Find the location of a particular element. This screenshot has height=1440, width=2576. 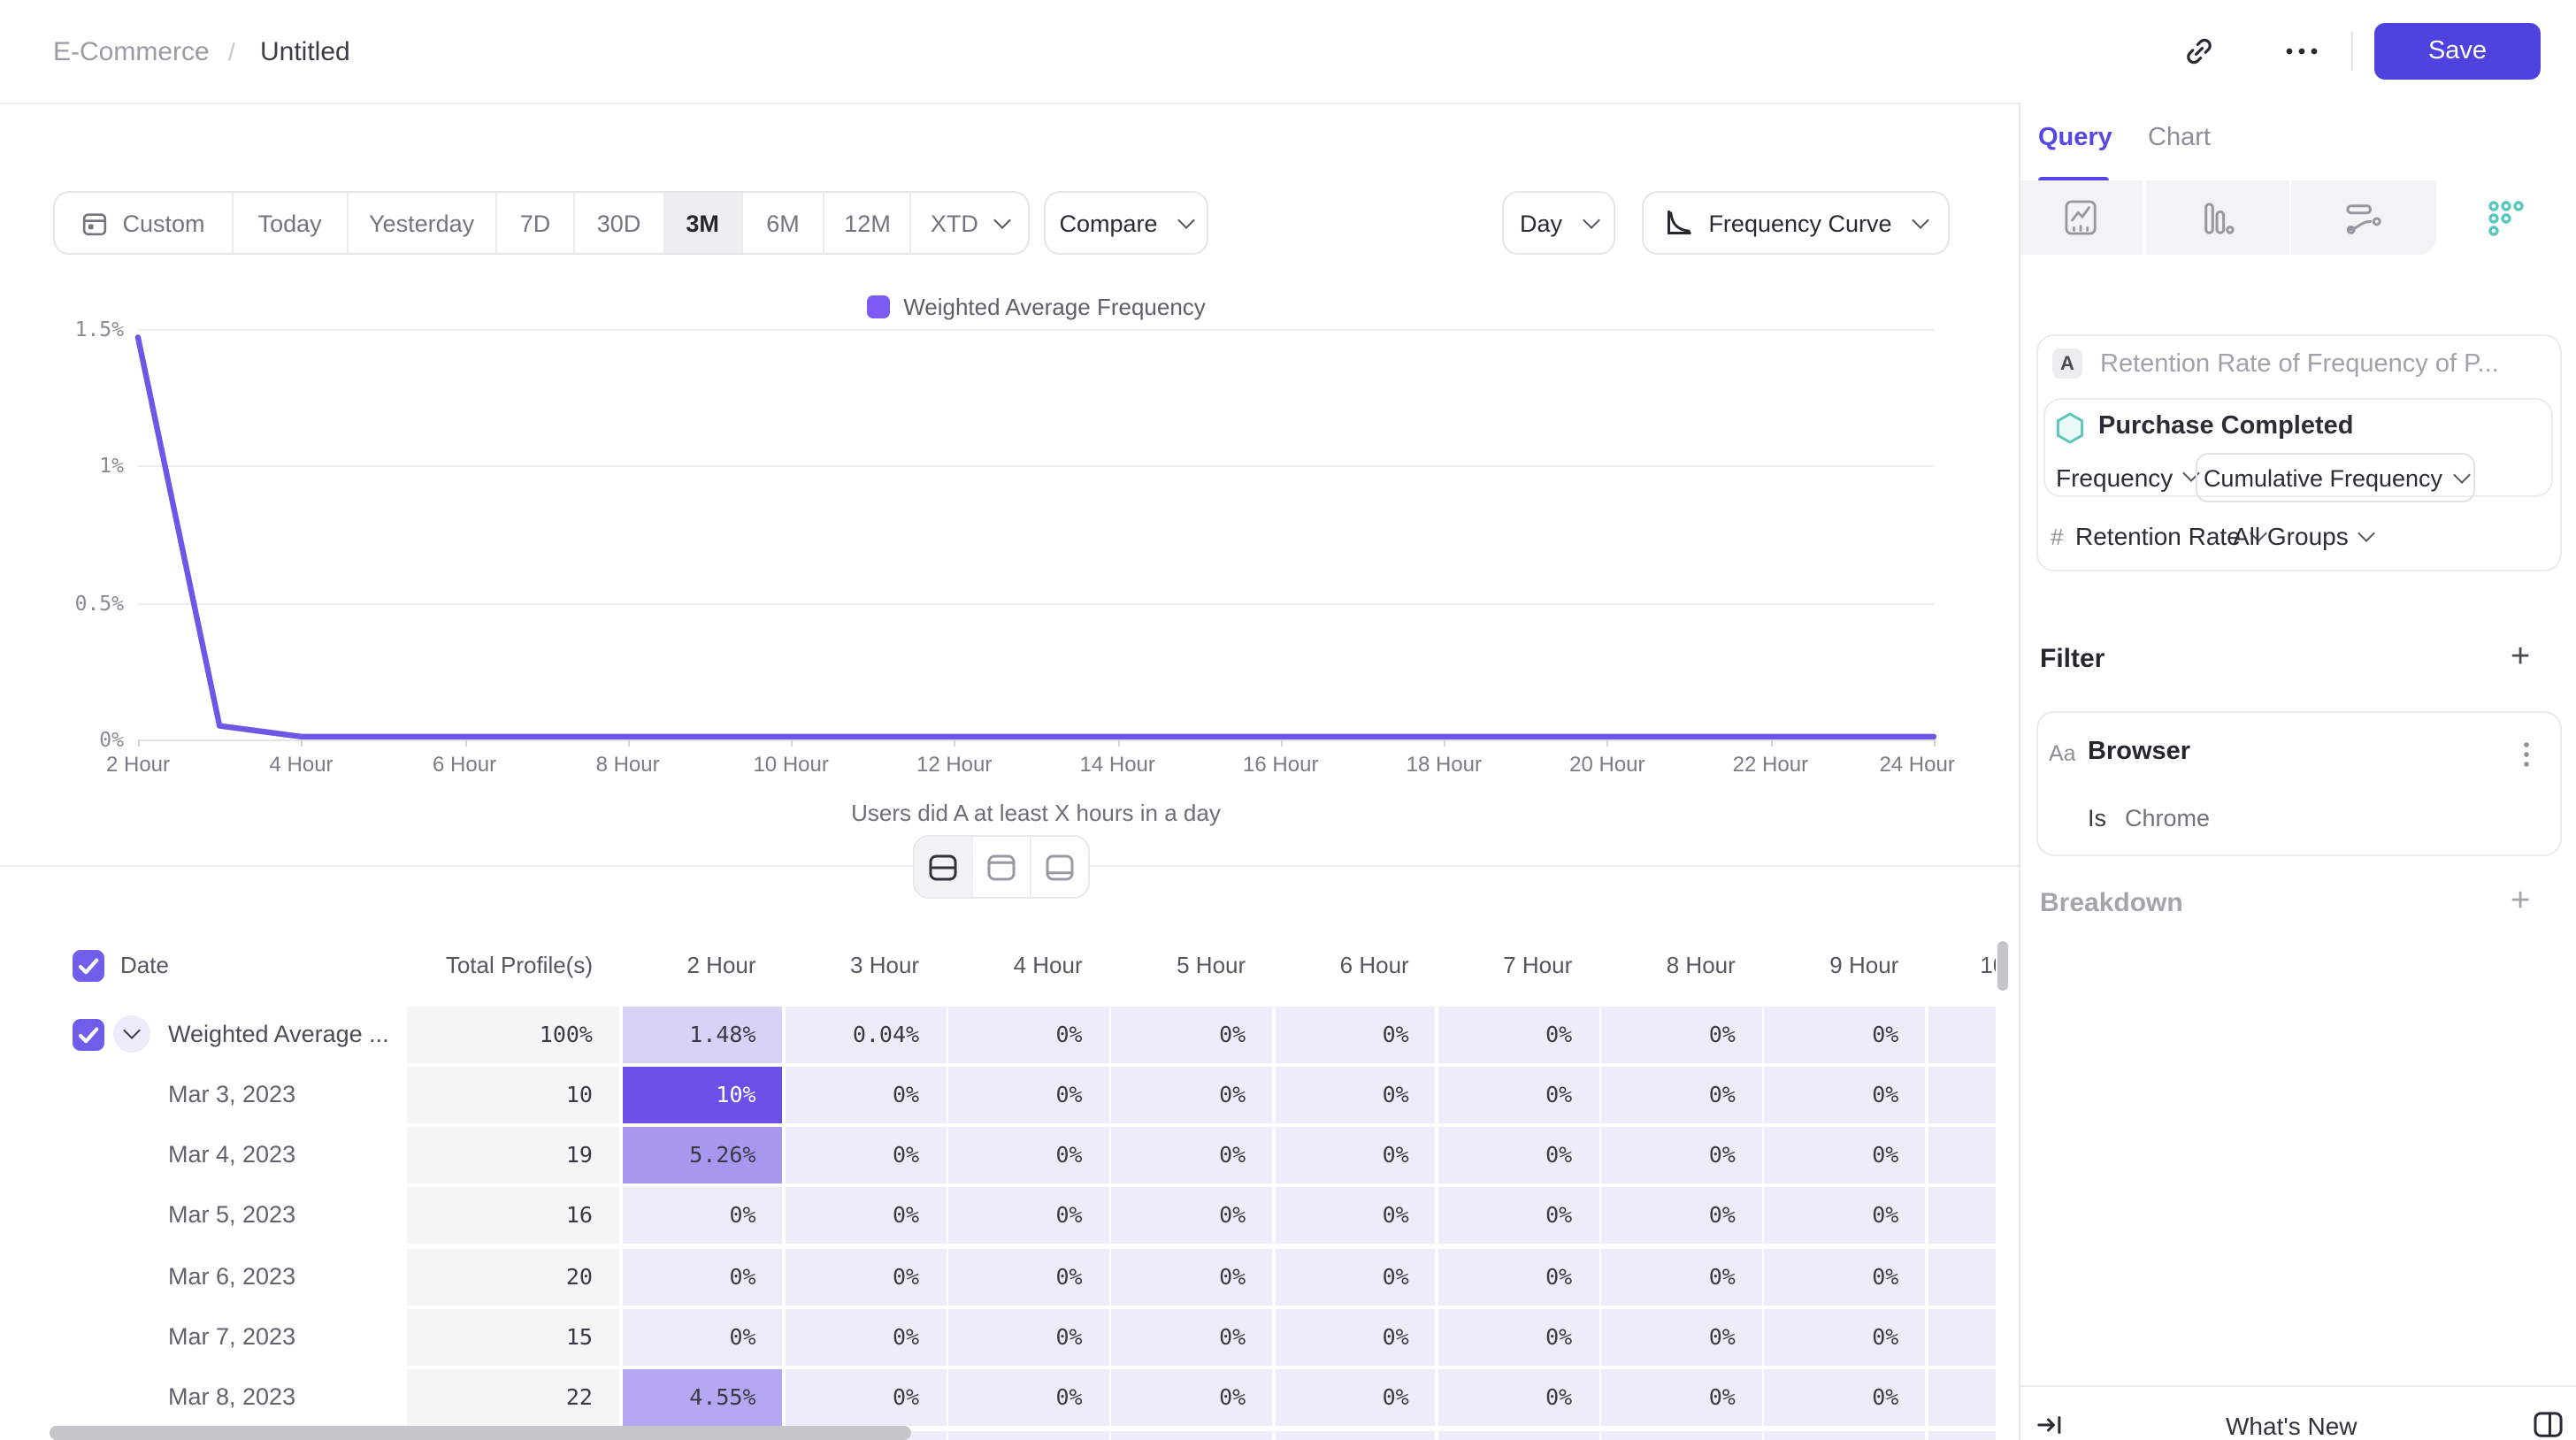

column-header-date: Date is located at coordinates (144, 965).